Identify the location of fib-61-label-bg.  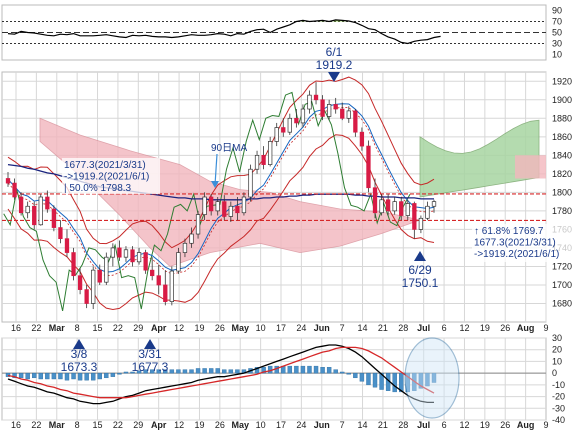
(524, 243).